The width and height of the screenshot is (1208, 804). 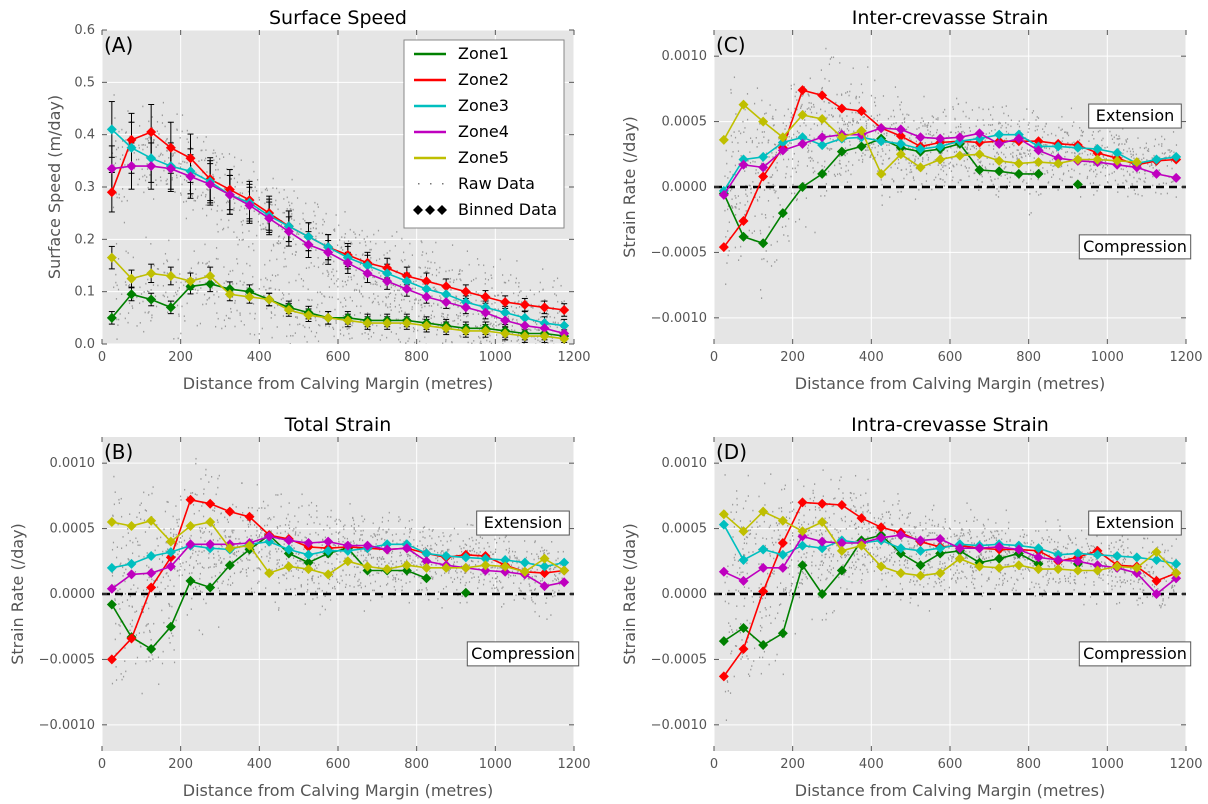 I want to click on x-tick-label: 800, so click(x=416, y=357).